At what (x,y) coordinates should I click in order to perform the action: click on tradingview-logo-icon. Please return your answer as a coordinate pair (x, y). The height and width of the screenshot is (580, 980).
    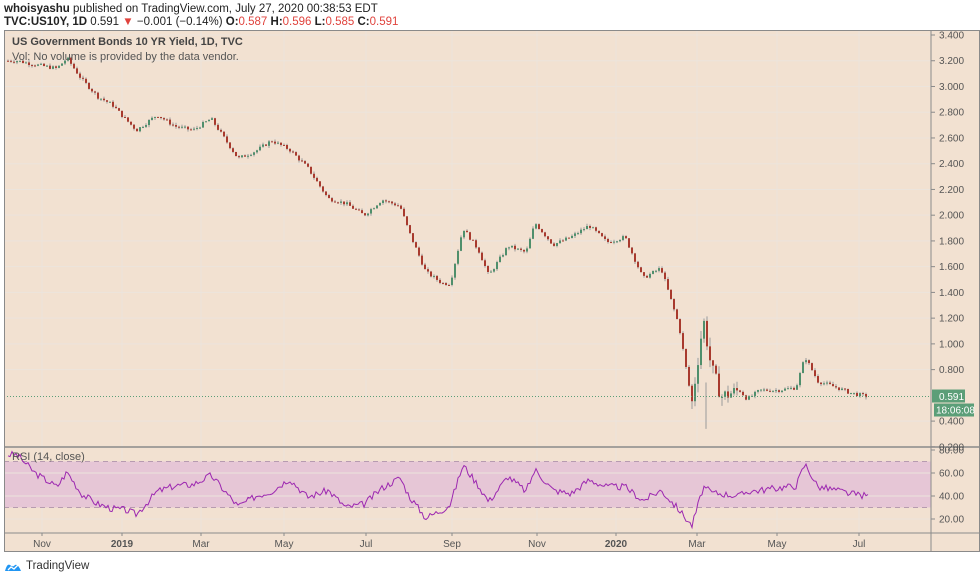
    Looking at the image, I should click on (13, 567).